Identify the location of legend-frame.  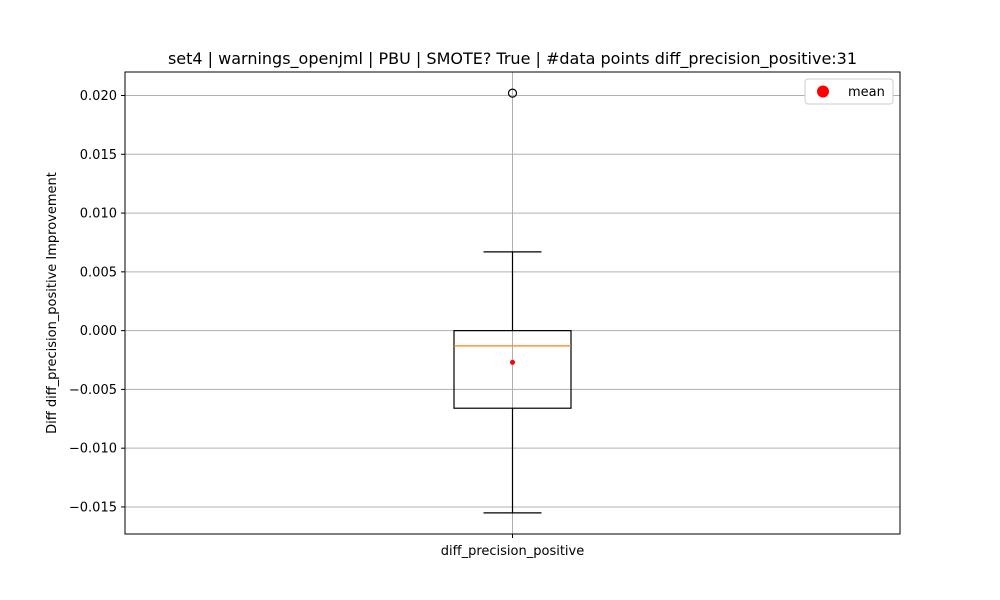
(849, 91).